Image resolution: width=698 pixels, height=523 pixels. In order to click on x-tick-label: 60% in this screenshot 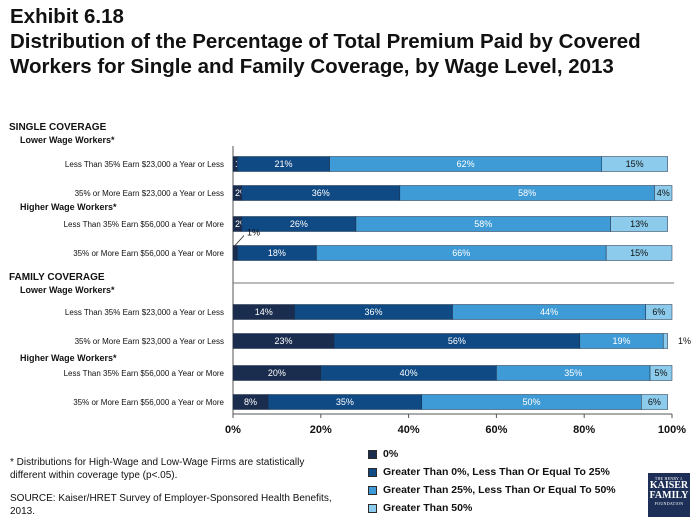, I will do `click(496, 430)`.